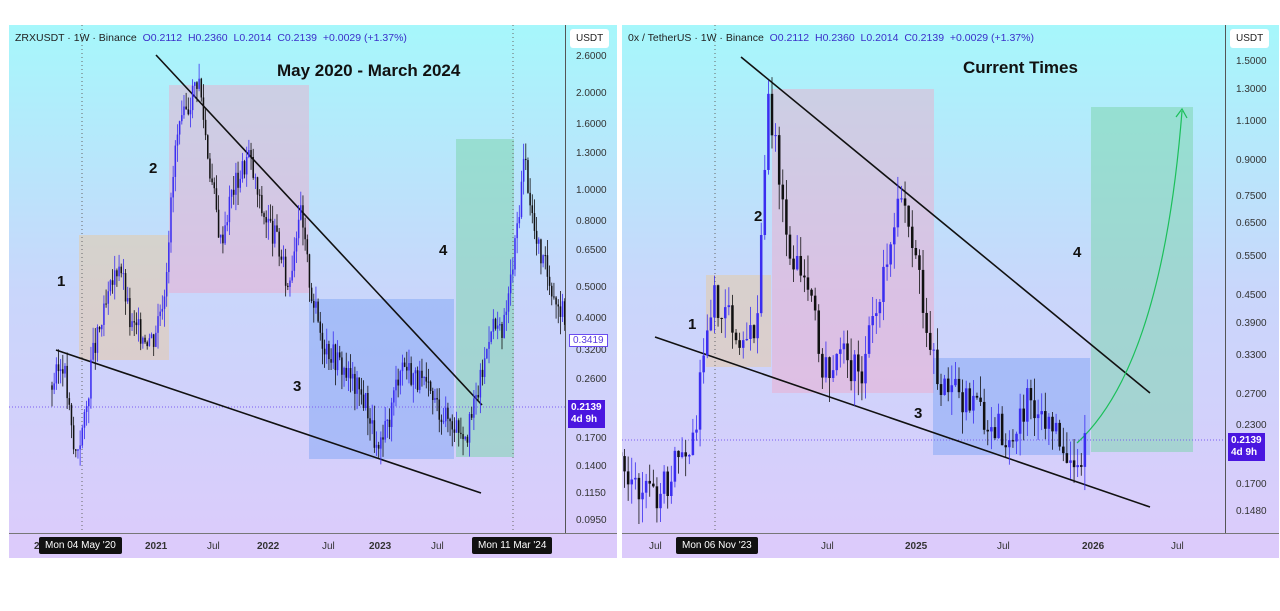 This screenshot has width=1280, height=611. I want to click on price-tick: 0.9000, so click(1251, 161).